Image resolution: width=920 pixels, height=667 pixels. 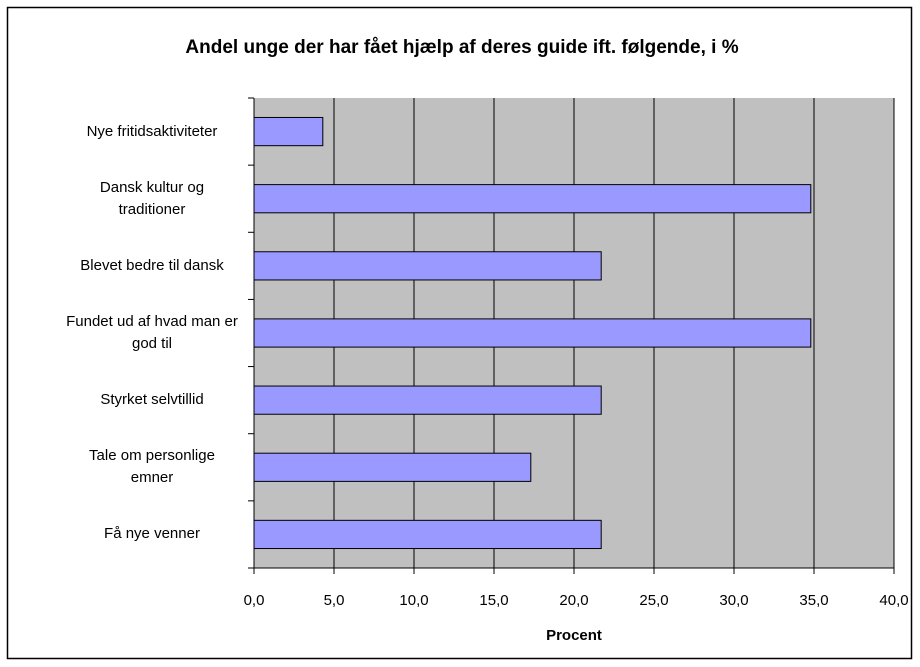 I want to click on y-tick-label: Styrket selvtillid, so click(x=152, y=400).